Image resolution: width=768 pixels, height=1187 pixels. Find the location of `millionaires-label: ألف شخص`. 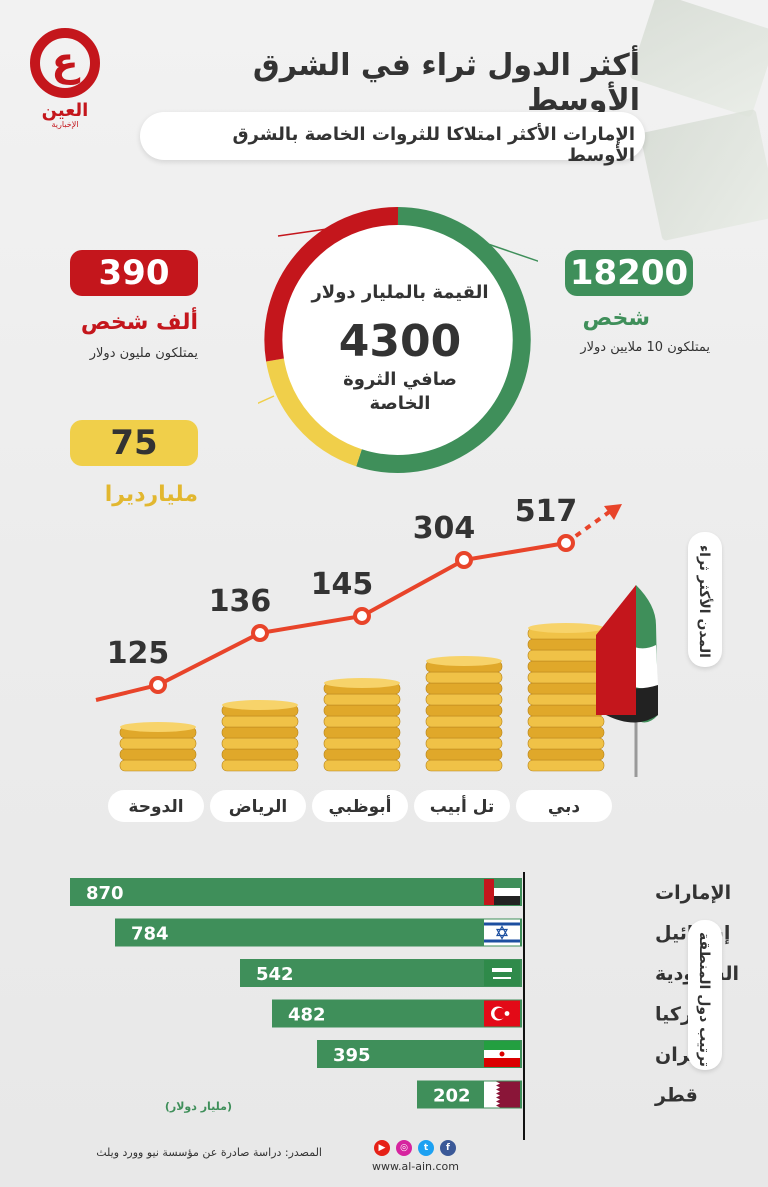

millionaires-label: ألف شخص is located at coordinates (139, 322).